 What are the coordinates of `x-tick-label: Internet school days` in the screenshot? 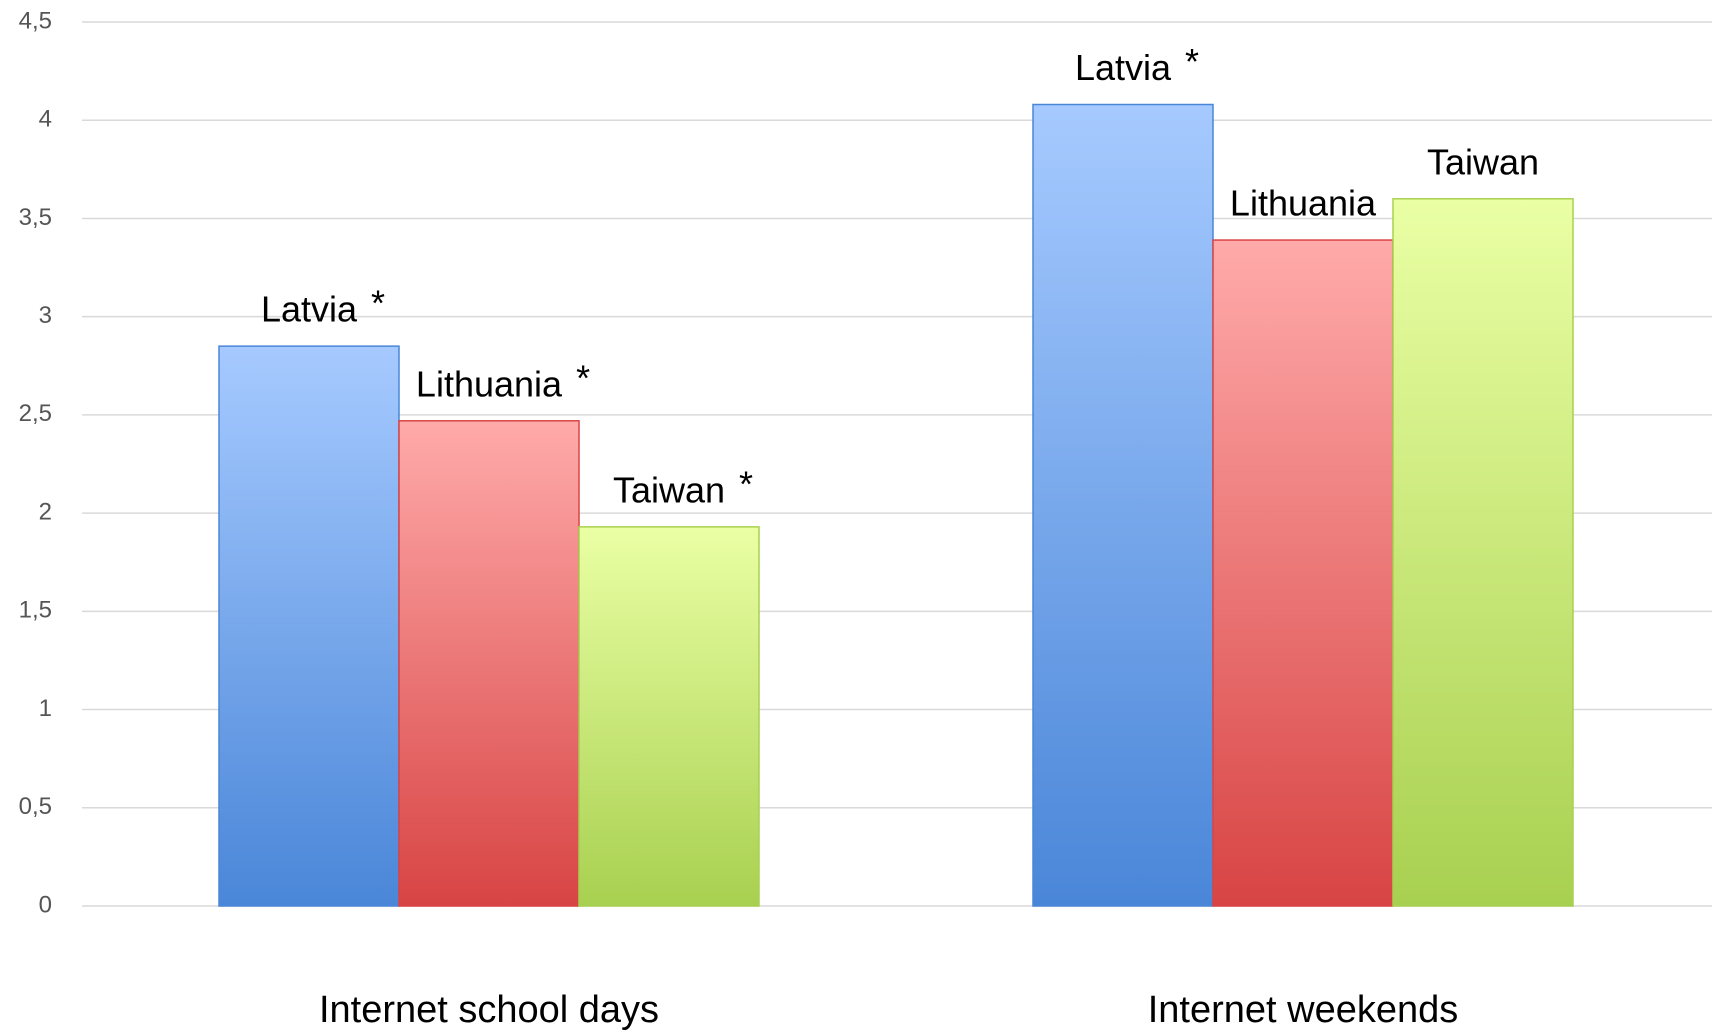 It's located at (489, 1010).